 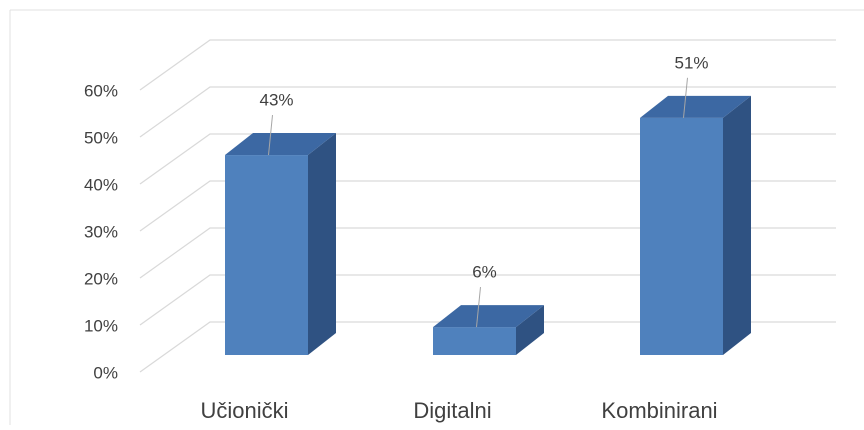 I want to click on value-label: 51%, so click(x=691, y=62).